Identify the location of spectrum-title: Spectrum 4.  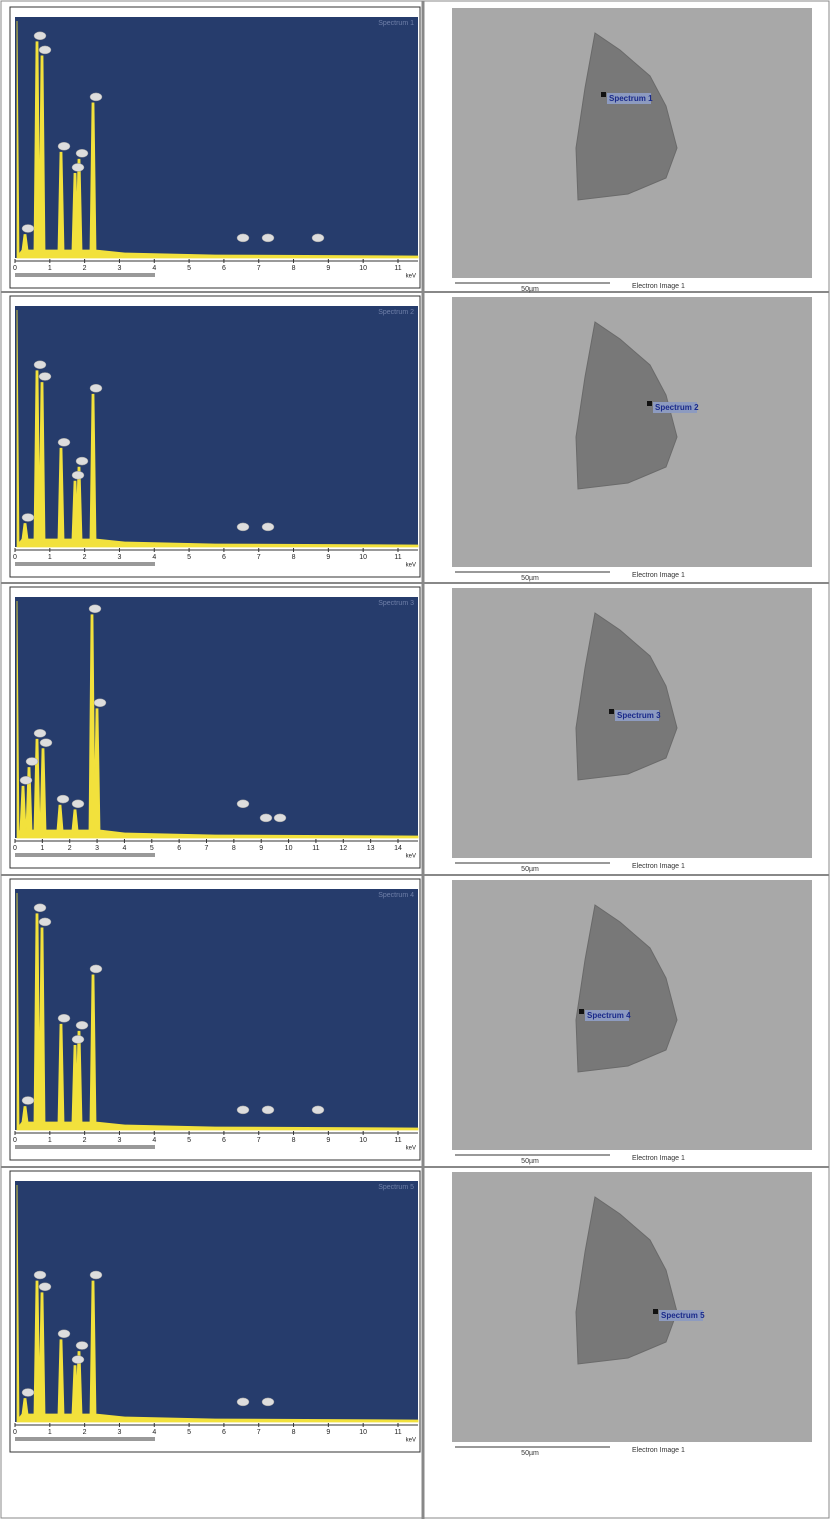
(396, 895).